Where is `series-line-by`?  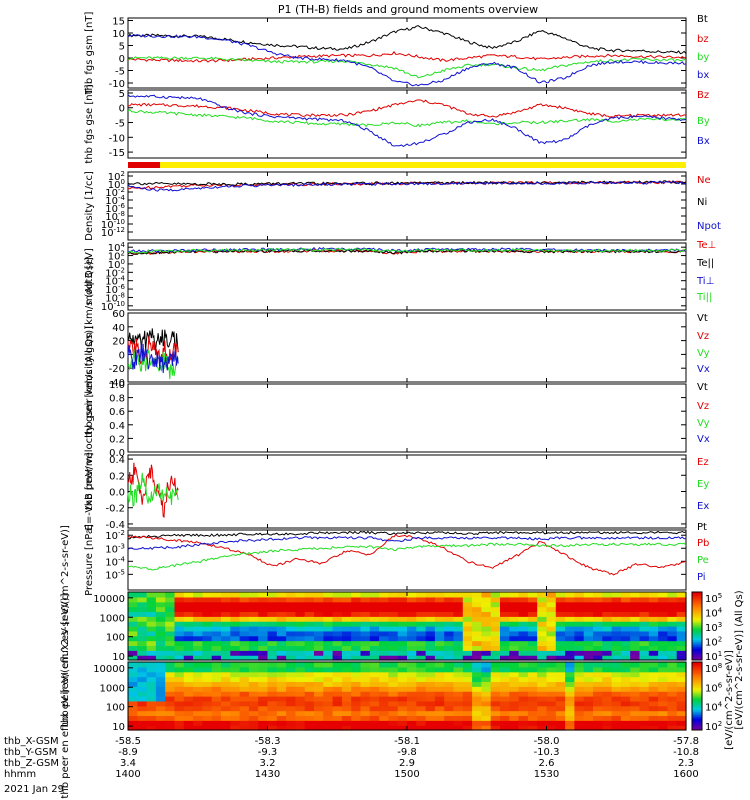 series-line-by is located at coordinates (407, 67).